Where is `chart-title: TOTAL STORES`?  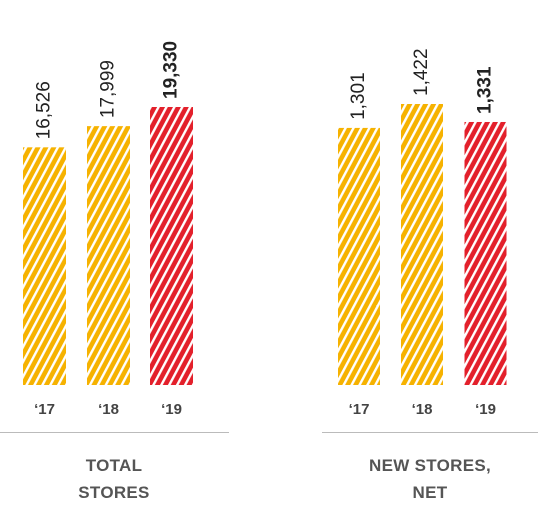
chart-title: TOTAL STORES is located at coordinates (114, 479).